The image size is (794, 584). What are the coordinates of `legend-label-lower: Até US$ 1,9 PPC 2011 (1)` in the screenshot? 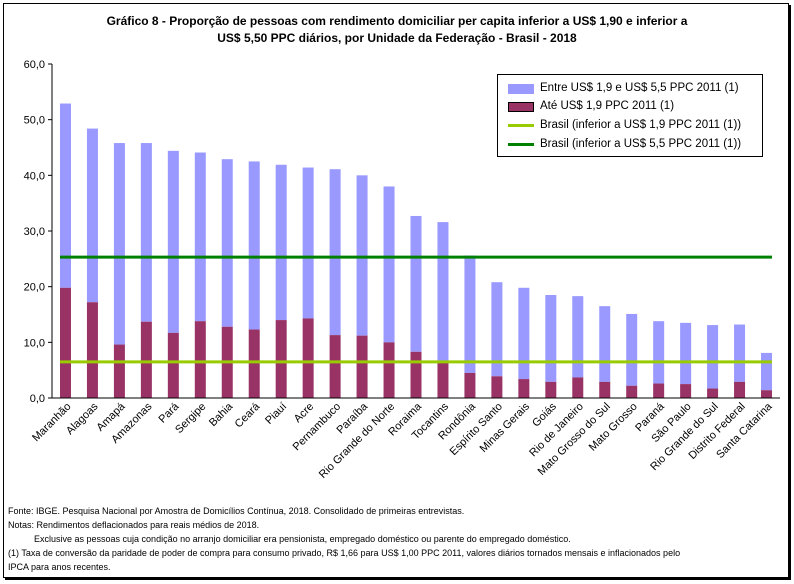 It's located at (607, 106).